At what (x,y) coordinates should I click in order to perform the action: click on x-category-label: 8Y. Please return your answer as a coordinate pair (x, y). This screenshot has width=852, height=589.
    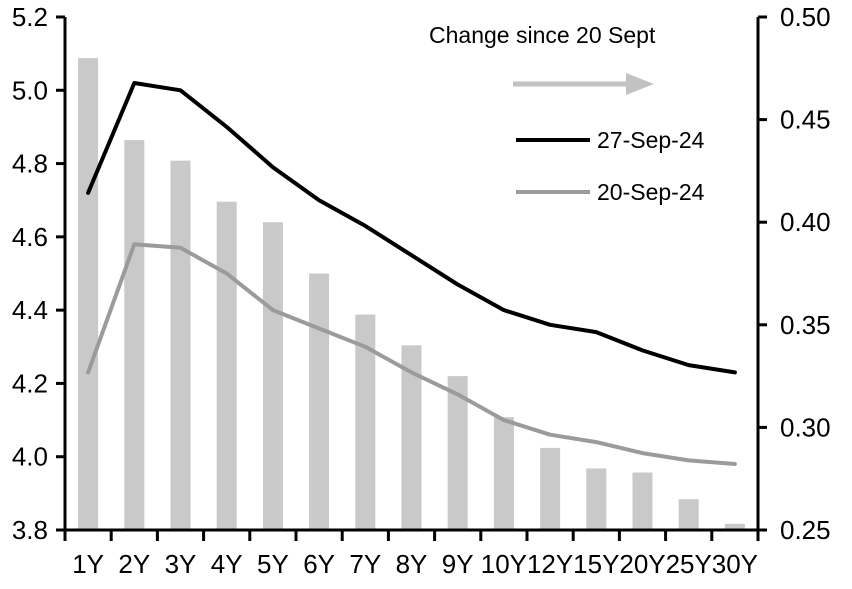
    Looking at the image, I should click on (412, 564).